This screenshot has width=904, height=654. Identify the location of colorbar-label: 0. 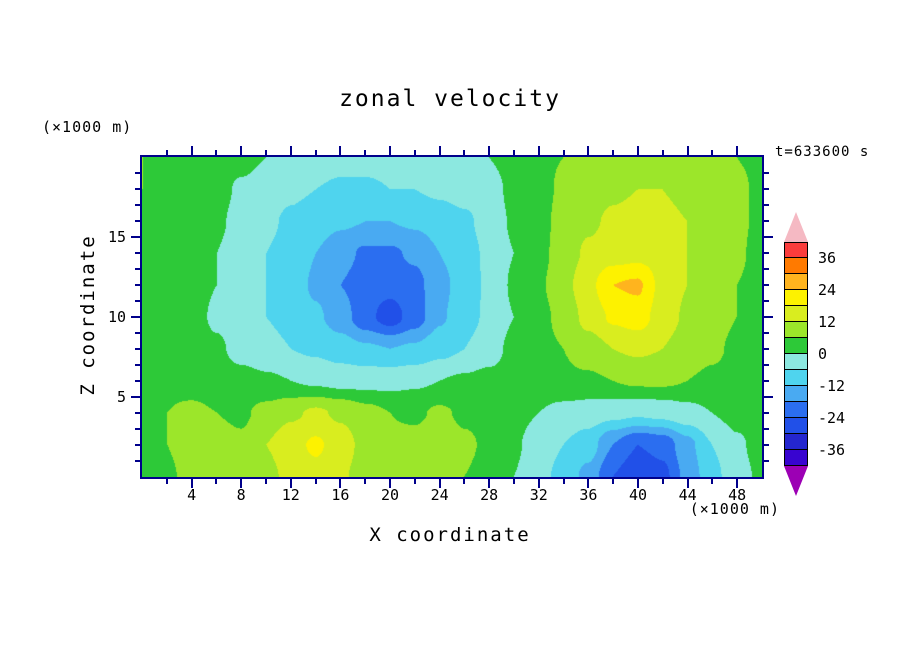
(823, 354).